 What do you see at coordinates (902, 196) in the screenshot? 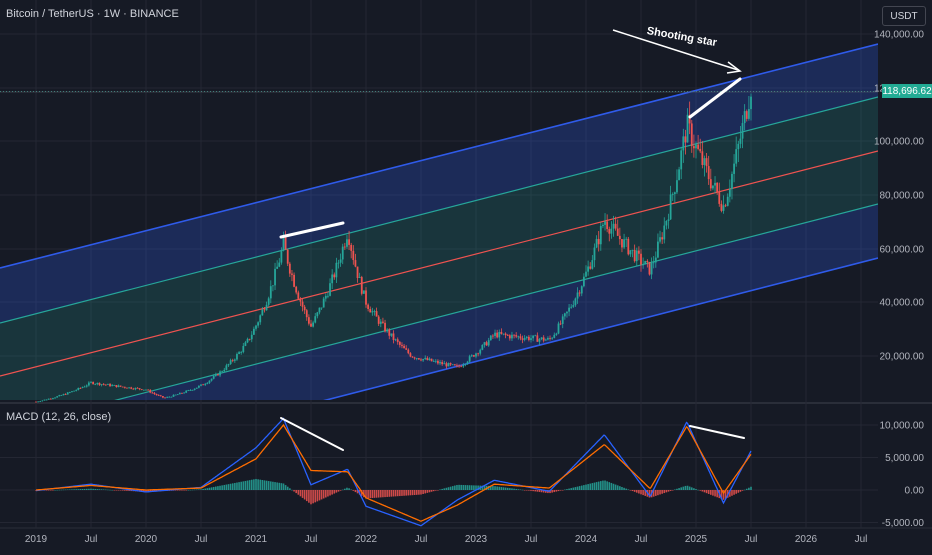
I see `y-tick-label: 80,000.00` at bounding box center [902, 196].